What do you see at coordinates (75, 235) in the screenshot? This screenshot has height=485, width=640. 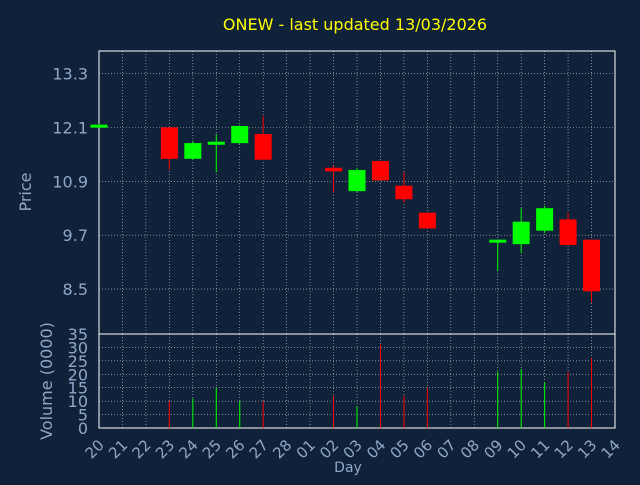 I see `price-tick-label: 9.7` at bounding box center [75, 235].